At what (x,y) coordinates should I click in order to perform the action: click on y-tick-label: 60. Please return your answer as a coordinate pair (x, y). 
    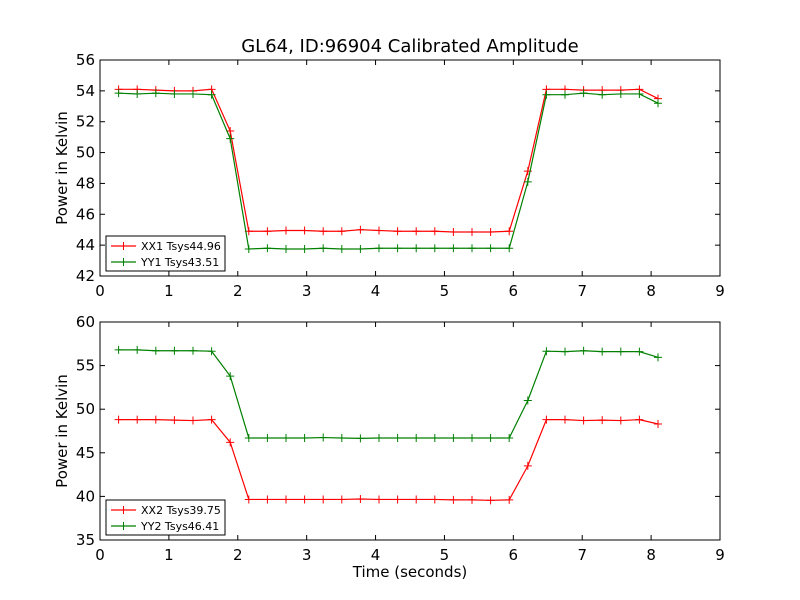
    Looking at the image, I should click on (85, 322).